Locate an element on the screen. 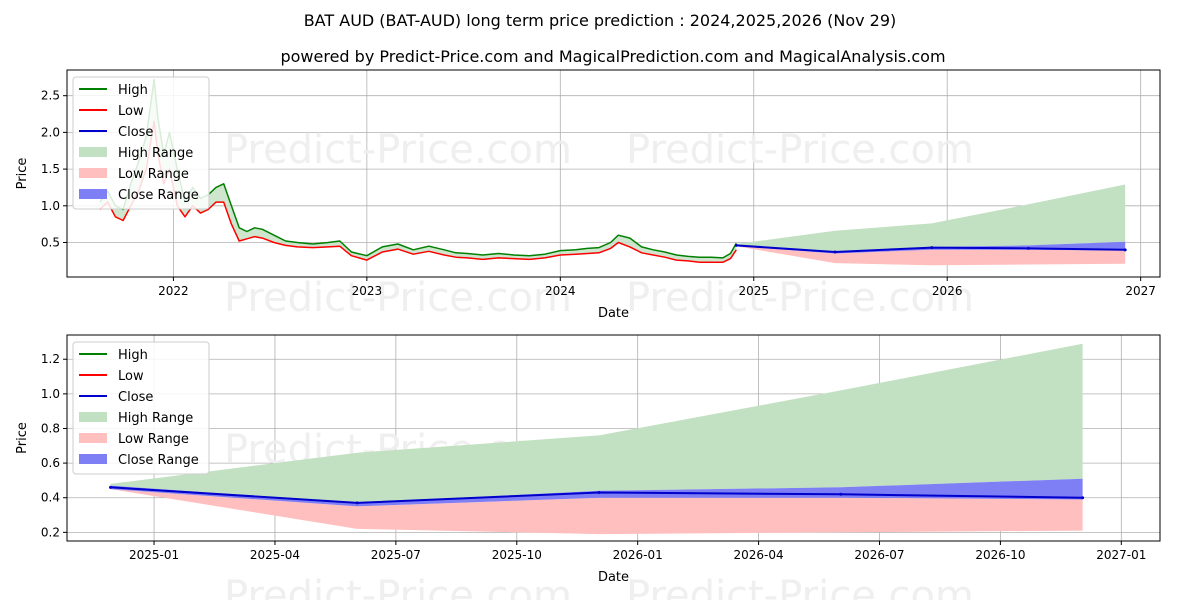 This screenshot has width=1200, height=600. y-tick-label: 2.0 is located at coordinates (50, 132).